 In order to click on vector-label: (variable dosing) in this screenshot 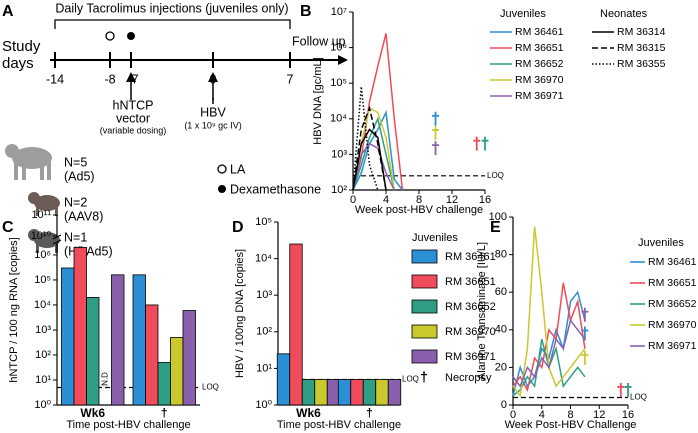, I will do `click(133, 130)`.